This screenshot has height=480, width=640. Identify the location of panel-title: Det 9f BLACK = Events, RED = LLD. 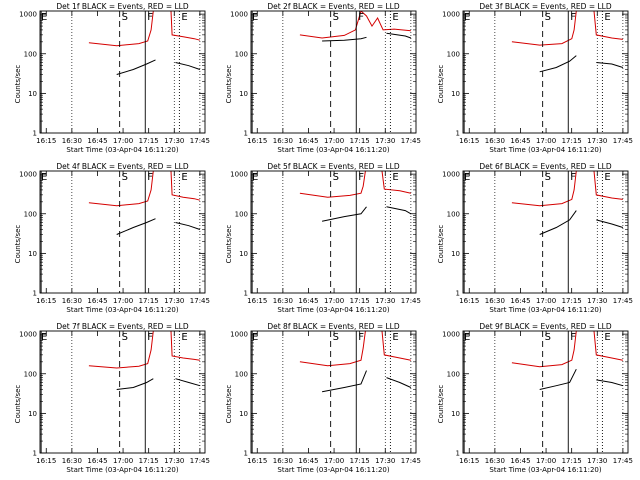
(545, 326).